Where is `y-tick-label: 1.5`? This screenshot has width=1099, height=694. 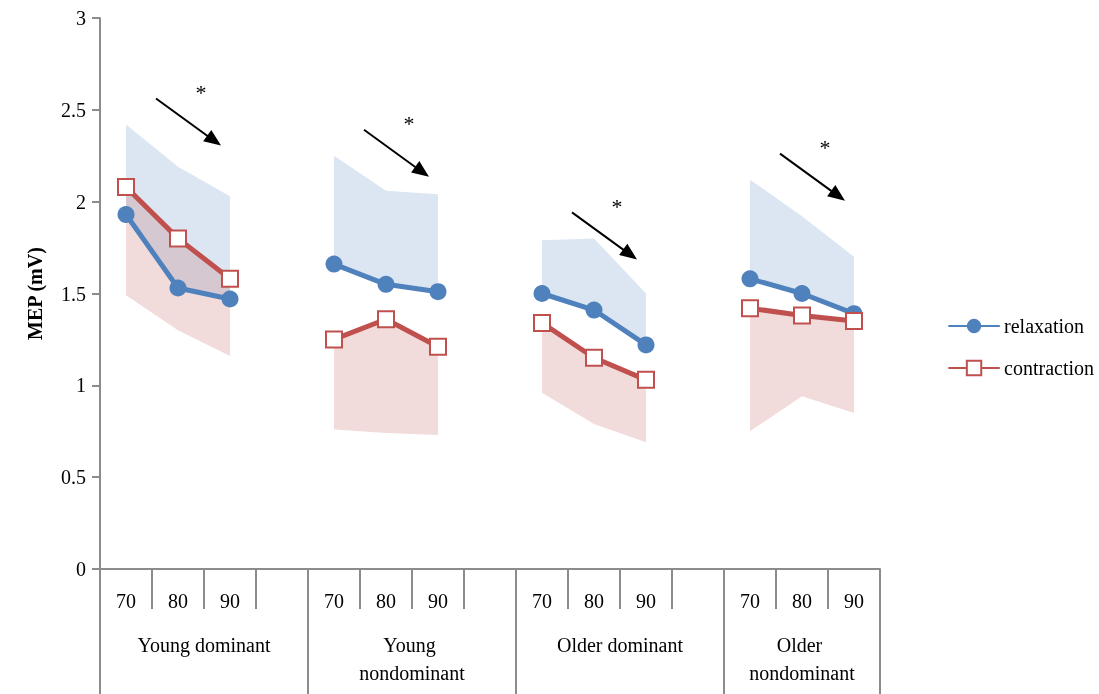 y-tick-label: 1.5 is located at coordinates (73, 293).